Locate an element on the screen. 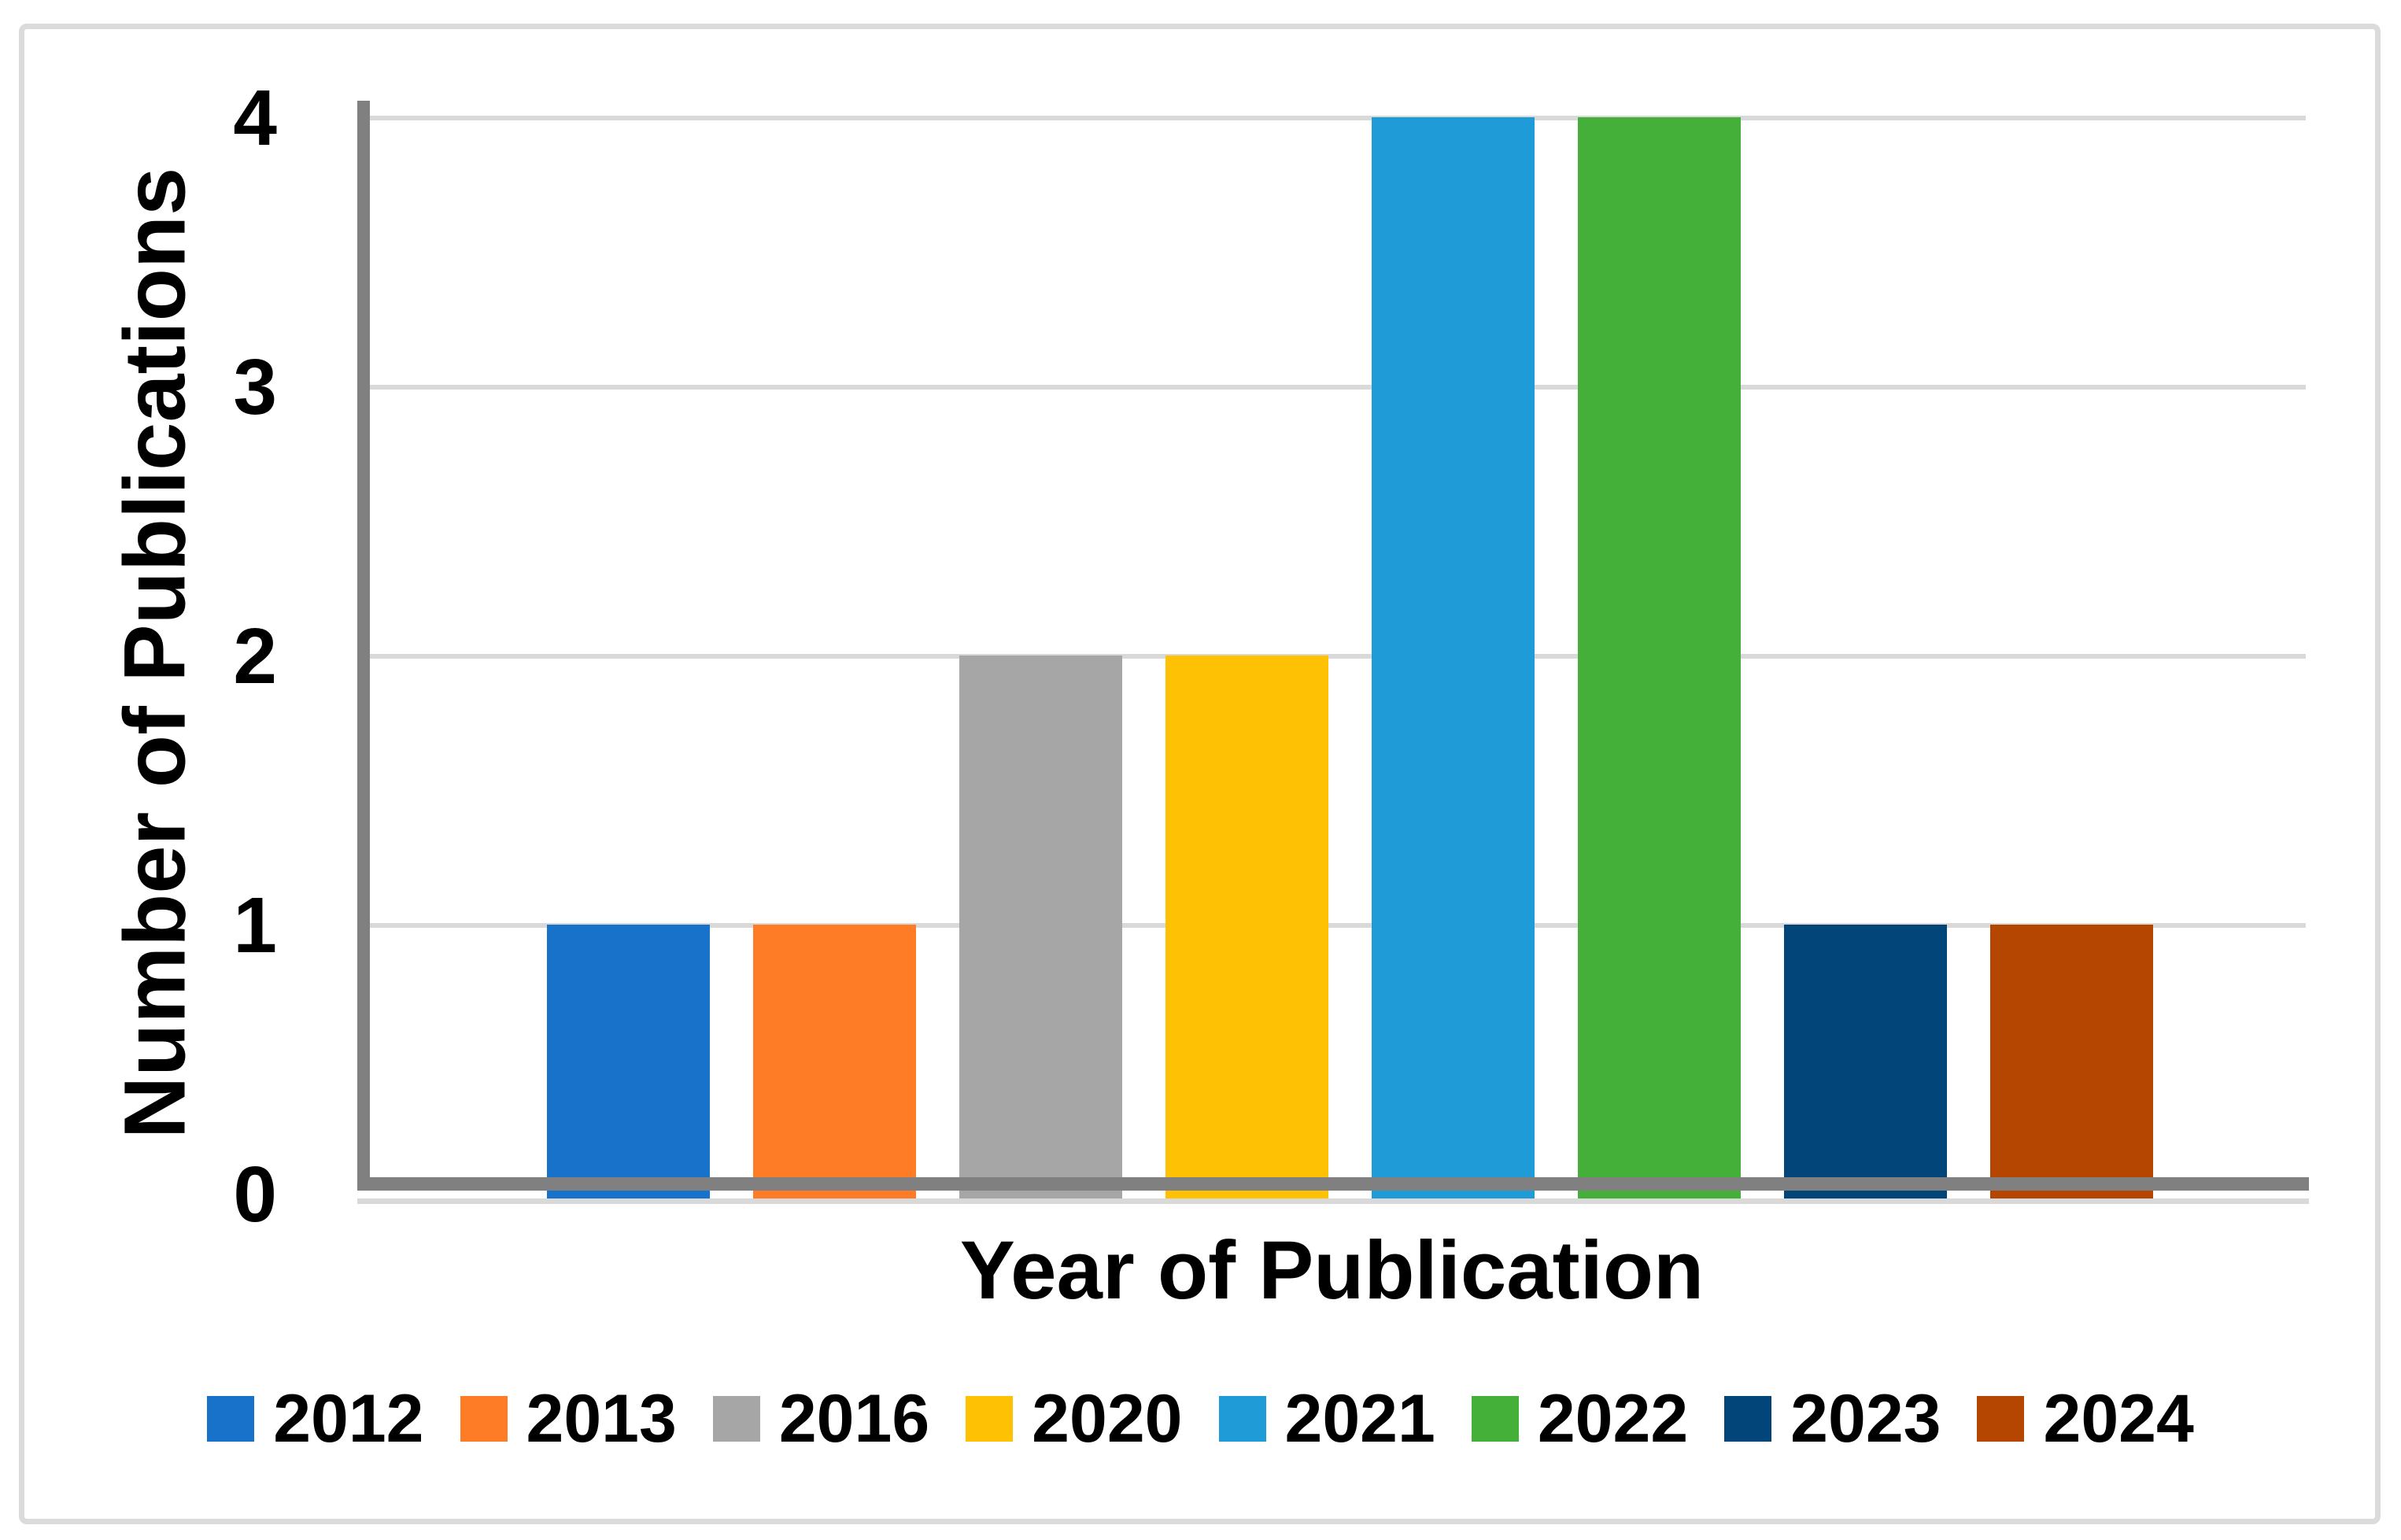  bar-2013 is located at coordinates (835, 1061).